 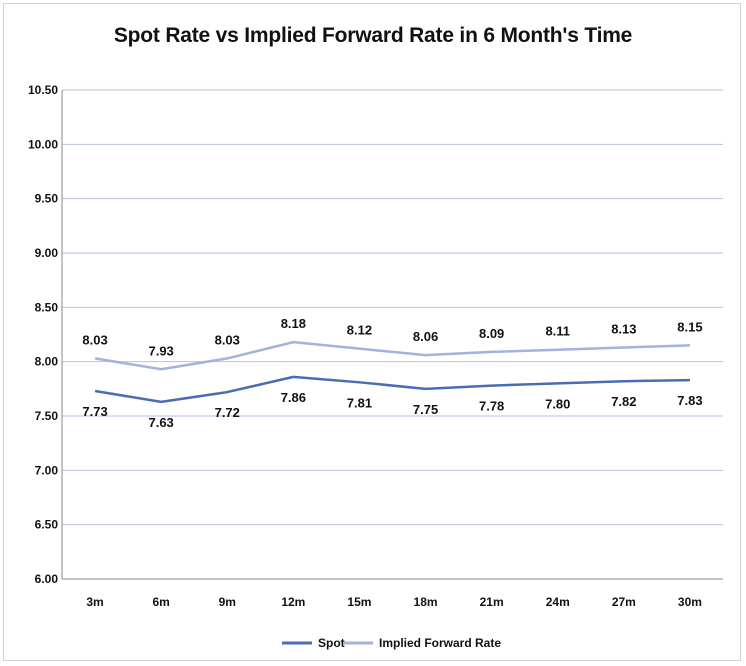 I want to click on y-tick-label: 6.50, so click(x=47, y=525).